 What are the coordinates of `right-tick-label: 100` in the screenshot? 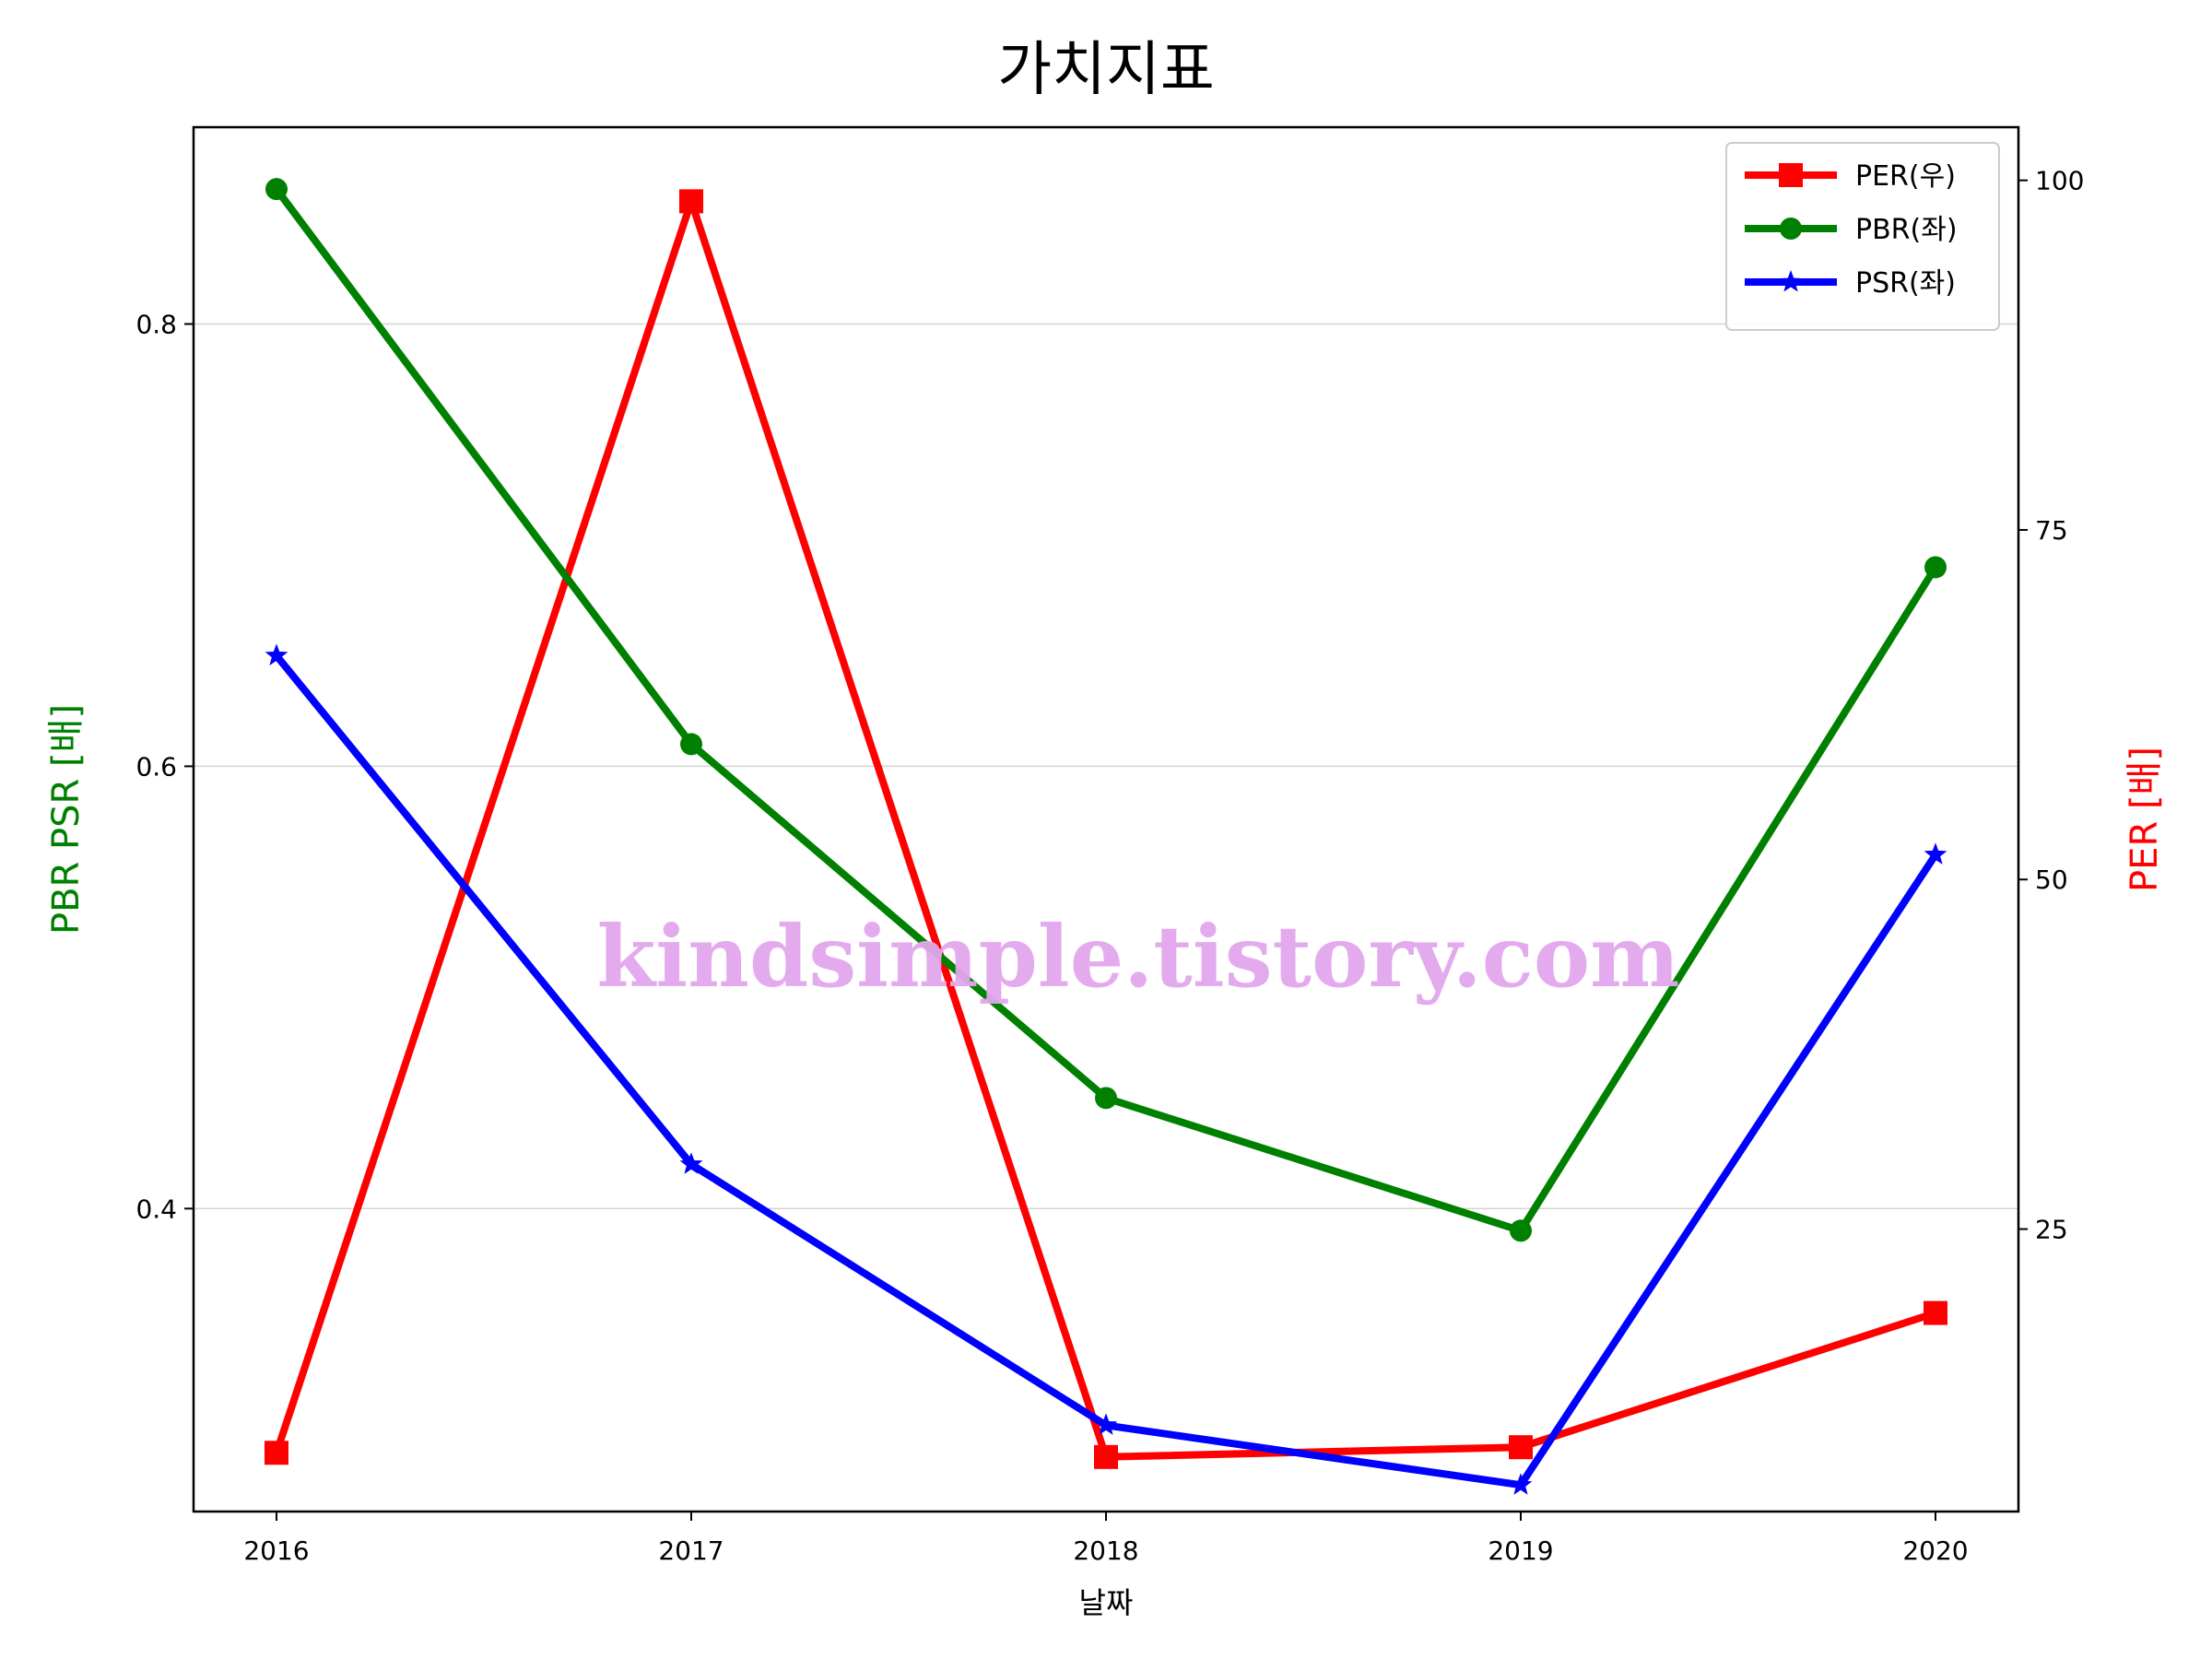 It's located at (2059, 181).